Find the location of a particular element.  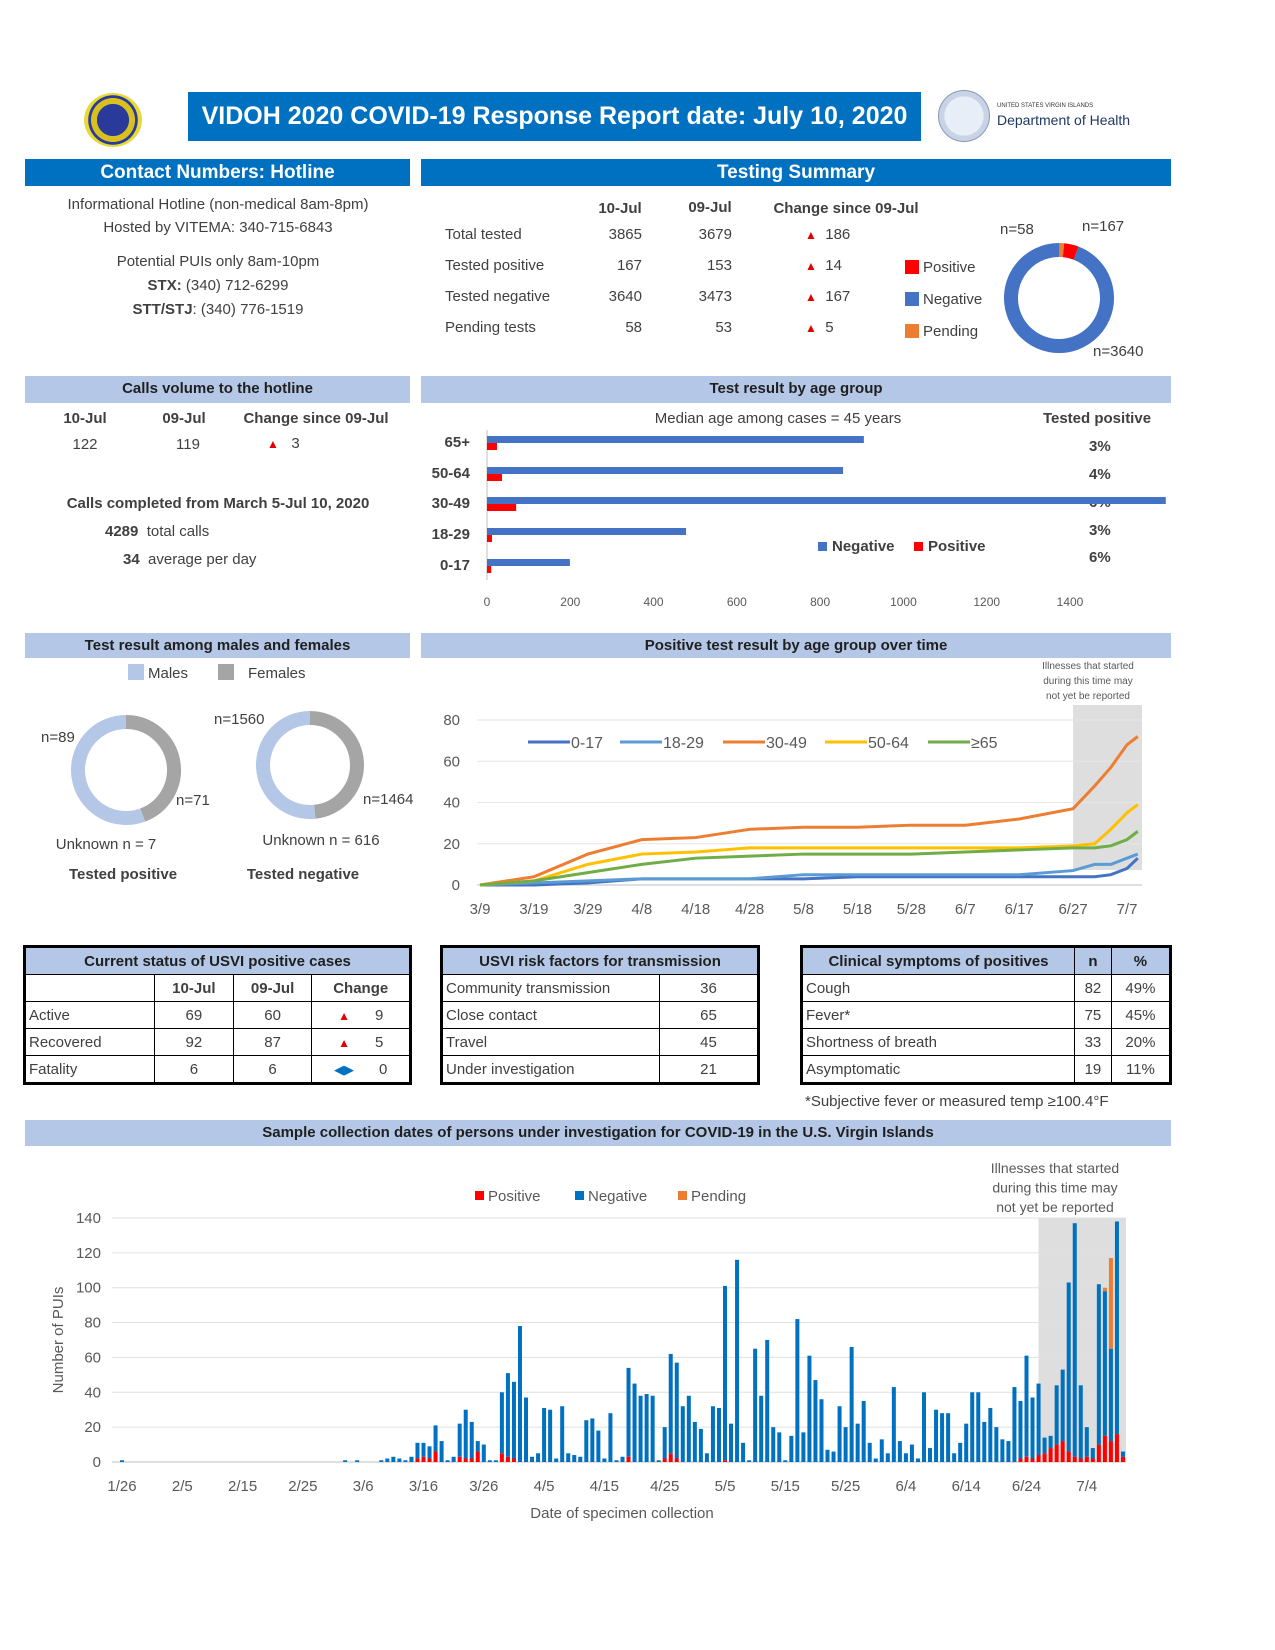

donut-label-pending: n=58 is located at coordinates (1017, 229).